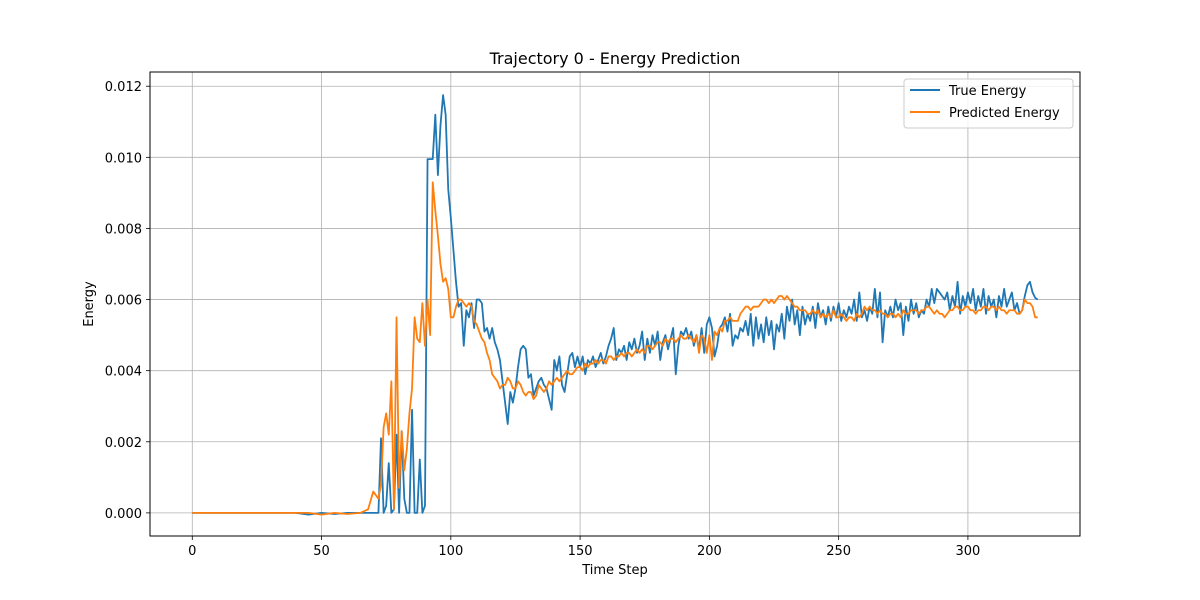 The image size is (1200, 600). What do you see at coordinates (123, 514) in the screenshot?
I see `y-tick-label: 0.000` at bounding box center [123, 514].